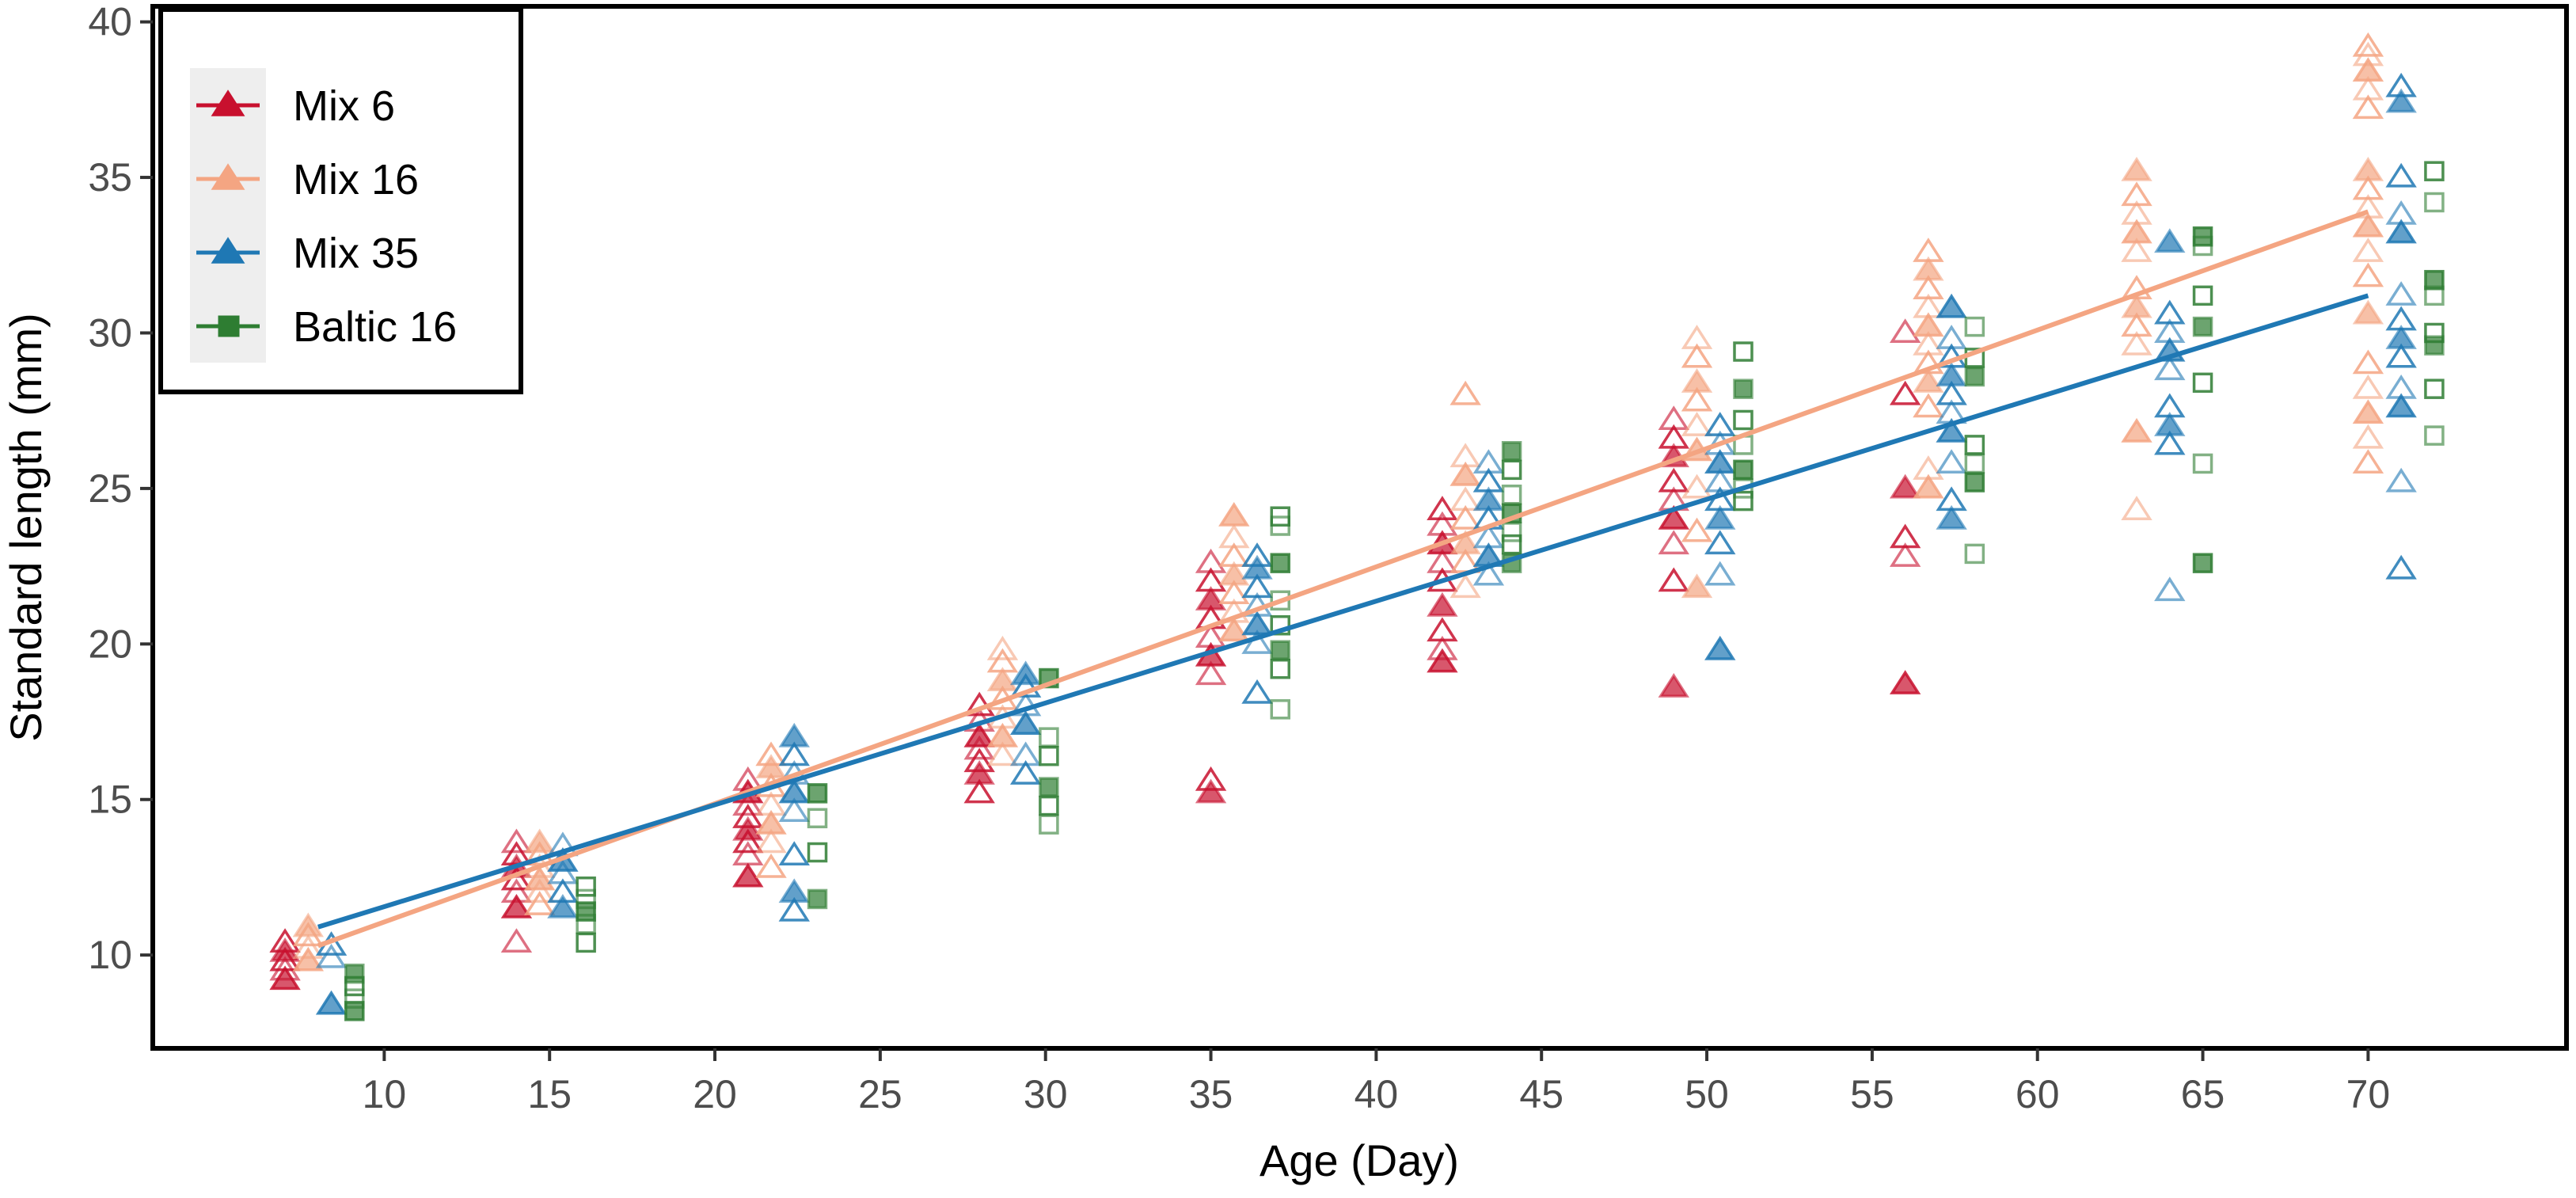 Image resolution: width=2576 pixels, height=1198 pixels. I want to click on x-axis: 10 15 20 25 30 35 40 45 50 55 60 65 70, so click(1376, 1082).